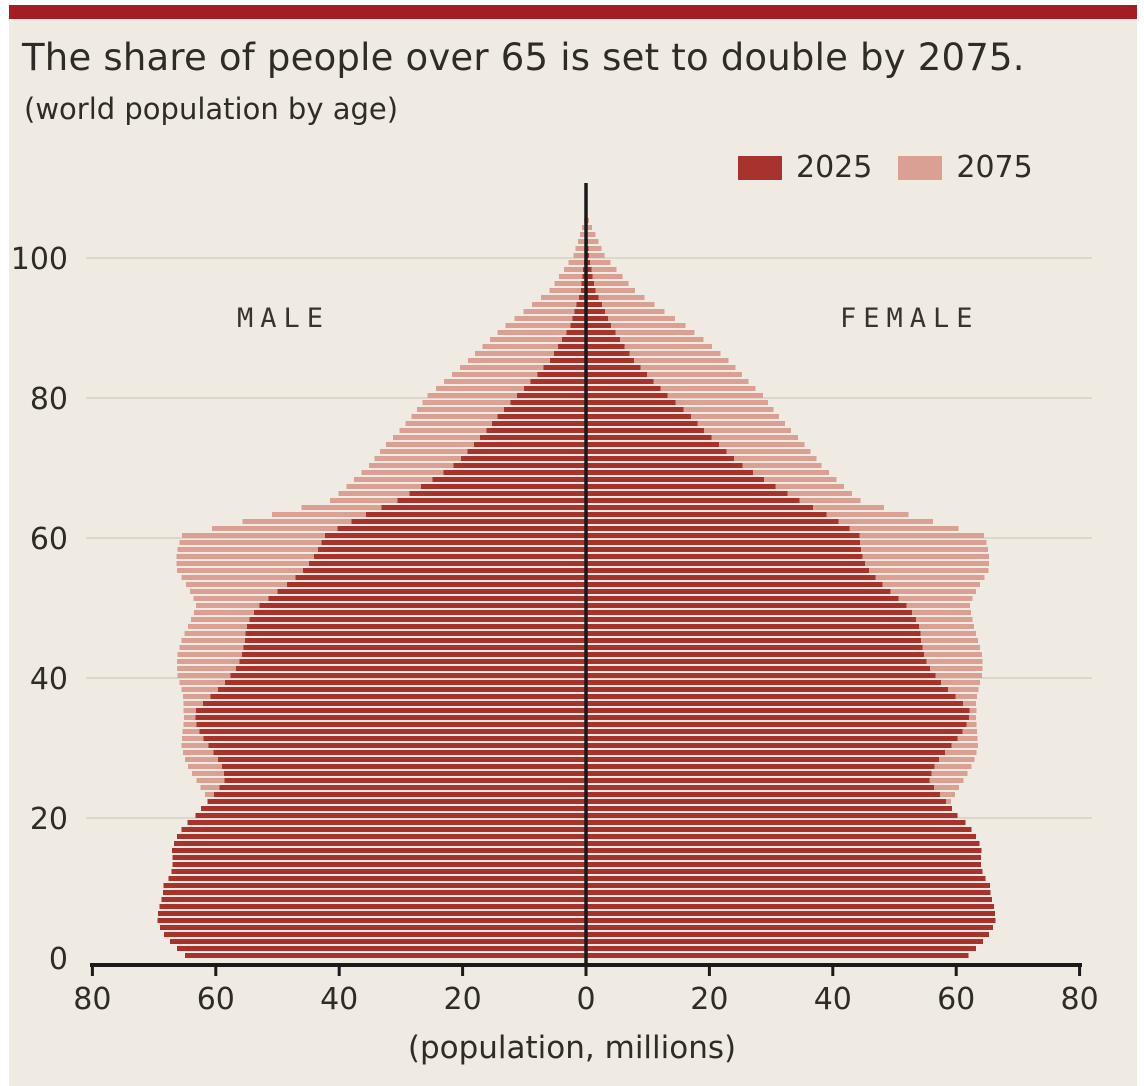  Describe the element at coordinates (573, 12) in the screenshot. I see `top-accent-bar` at that location.